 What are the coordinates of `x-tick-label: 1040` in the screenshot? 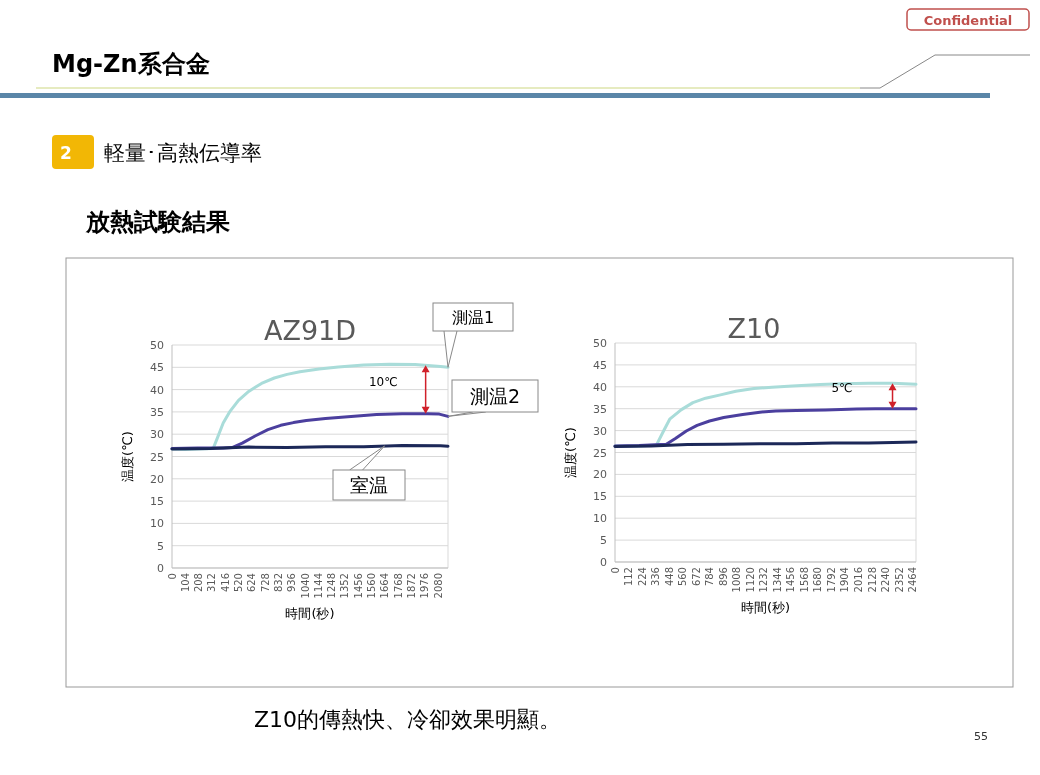 It's located at (305, 586).